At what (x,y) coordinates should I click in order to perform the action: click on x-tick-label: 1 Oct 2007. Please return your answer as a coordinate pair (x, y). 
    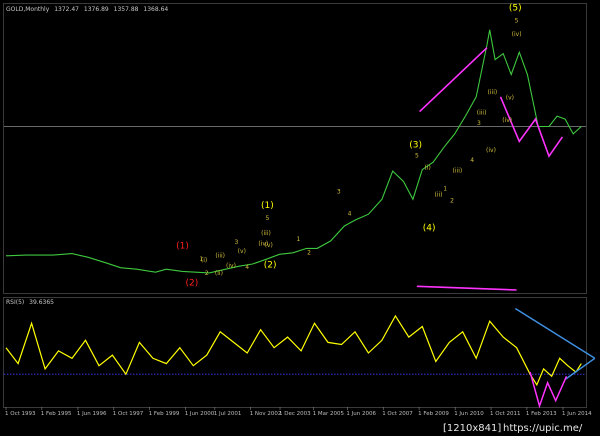
    Looking at the image, I should click on (397, 414).